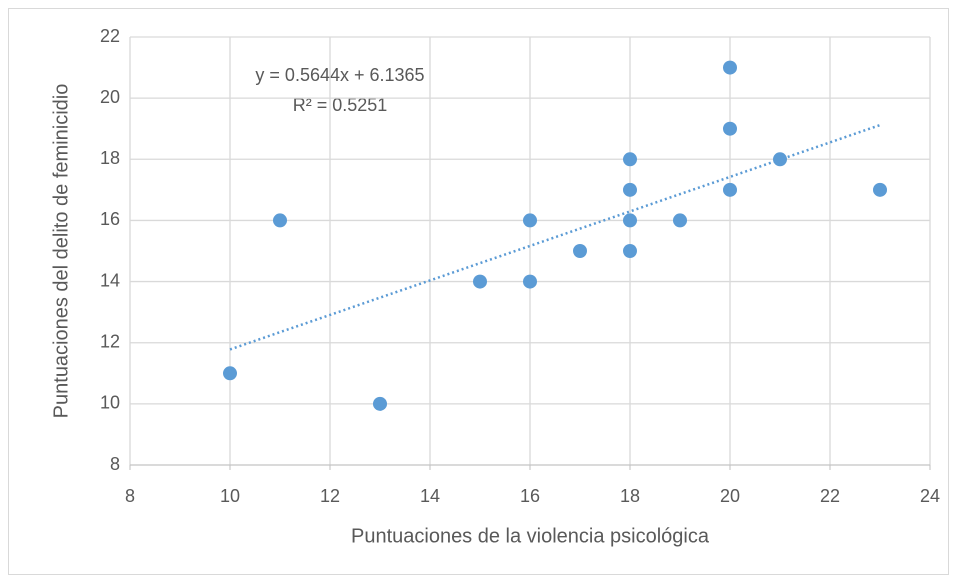 Image resolution: width=958 pixels, height=580 pixels. Describe the element at coordinates (230, 496) in the screenshot. I see `x-tick-label: 10` at that location.